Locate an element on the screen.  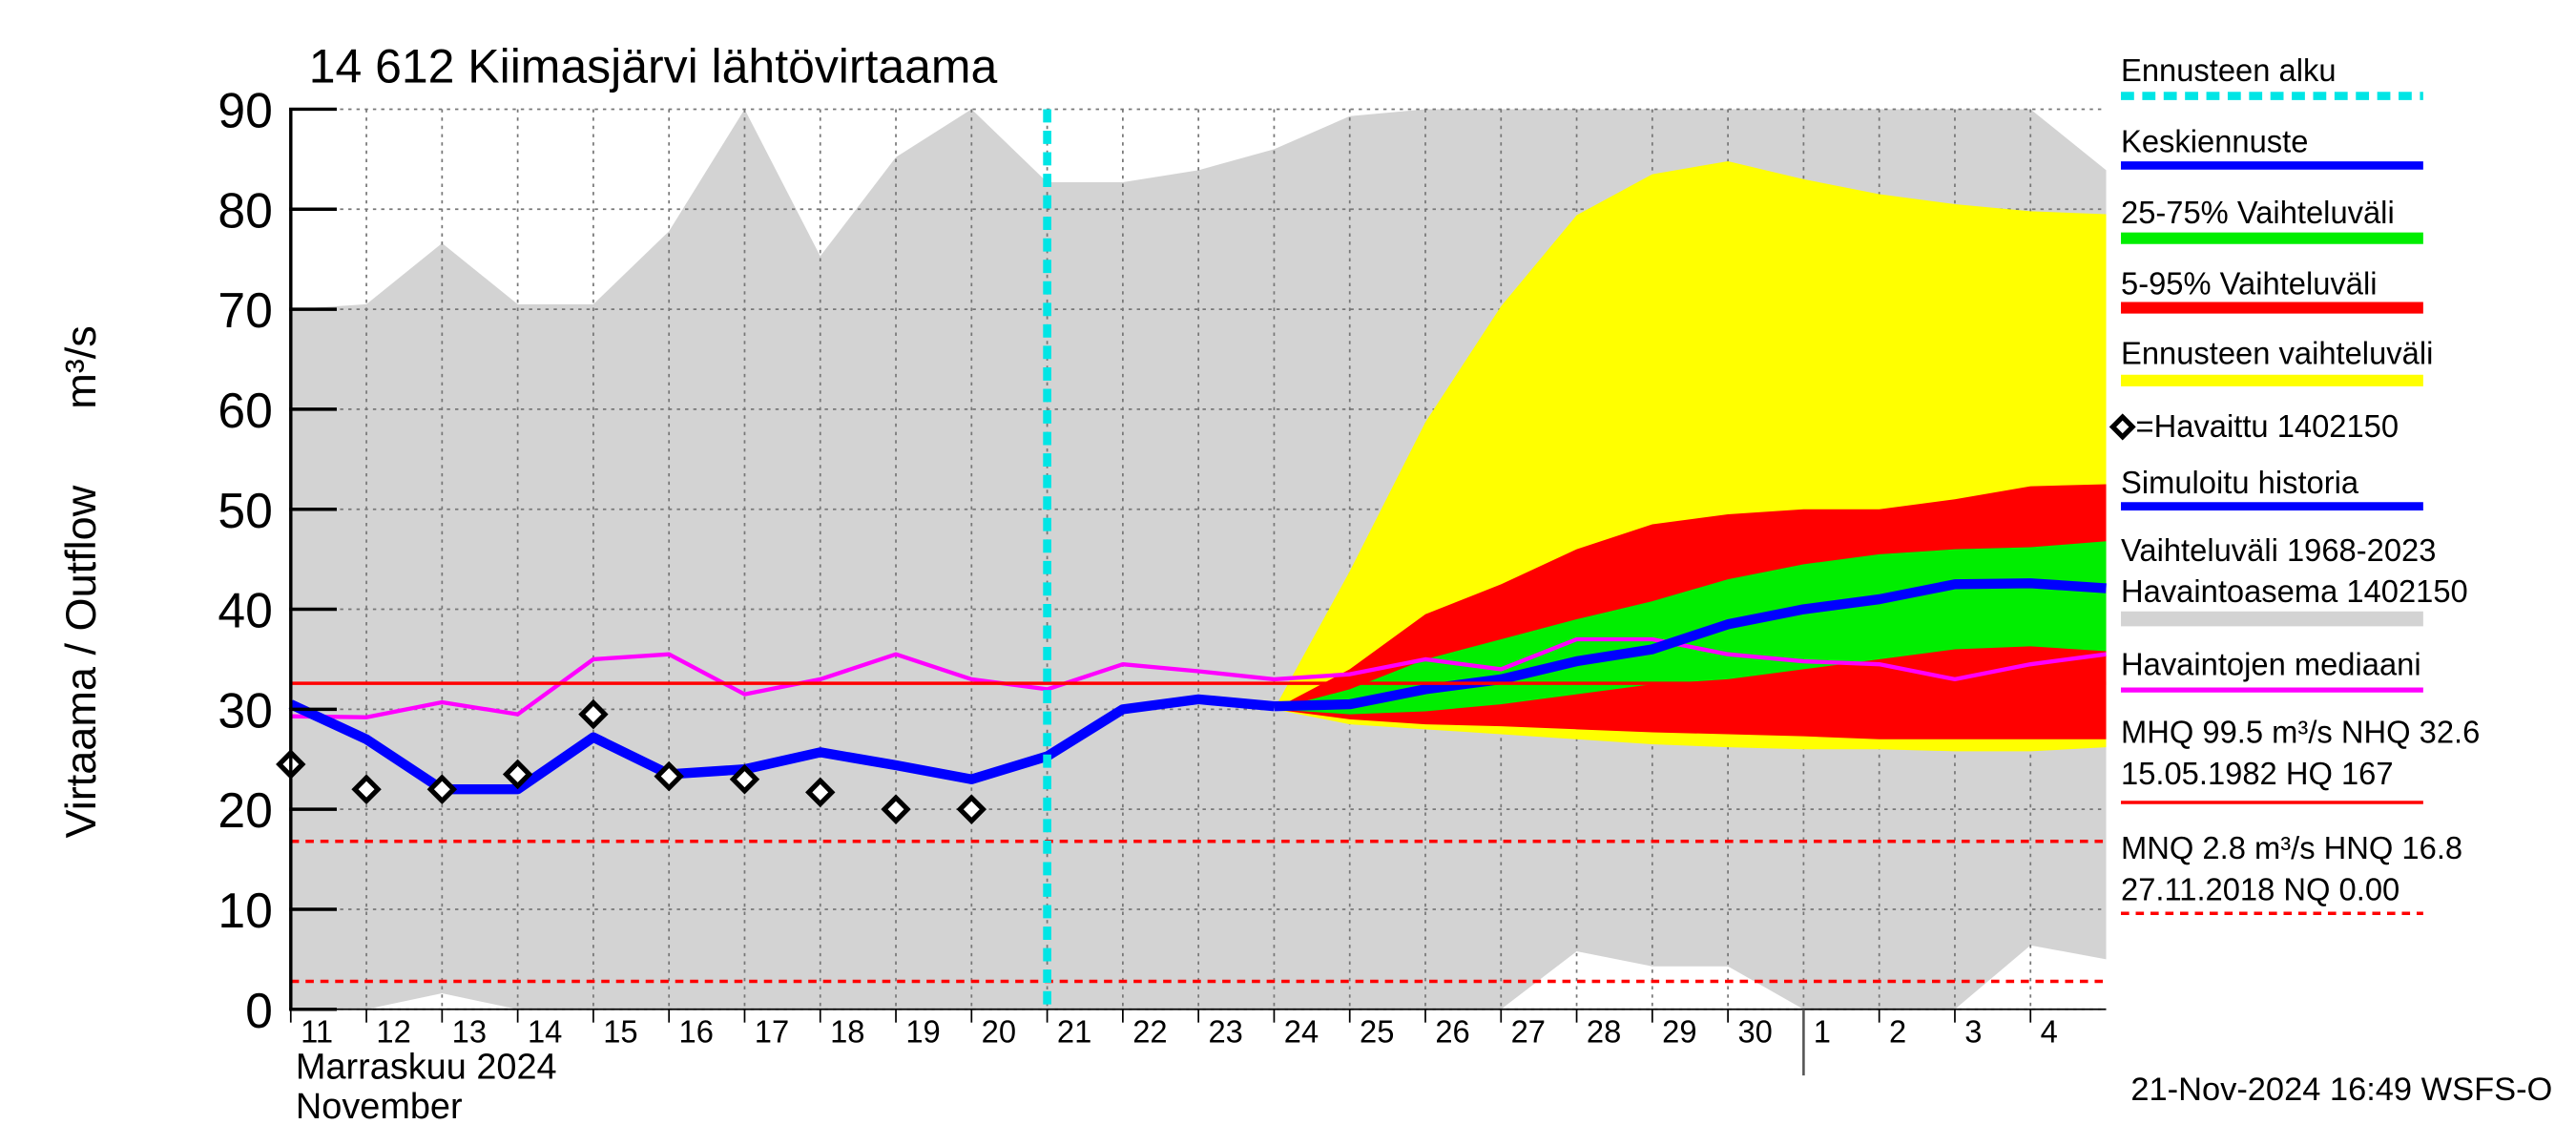
legend-label: =Havaittu 1402150 is located at coordinates (2267, 426).